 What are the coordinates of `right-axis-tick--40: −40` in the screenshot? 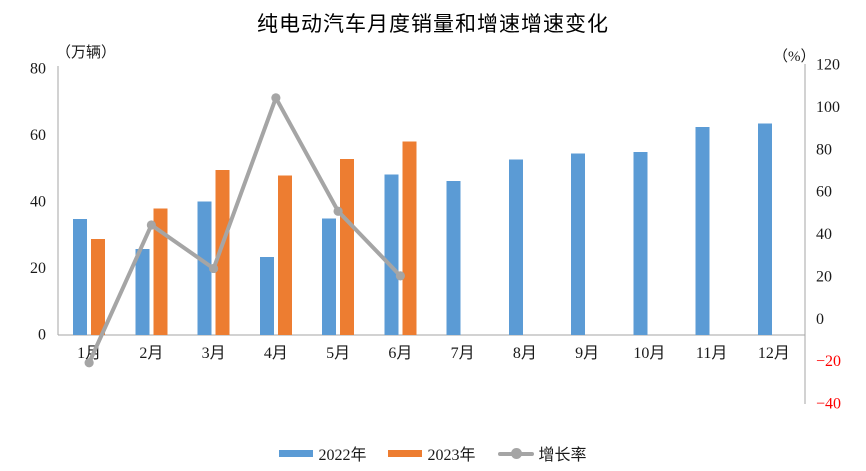 It's located at (828, 404).